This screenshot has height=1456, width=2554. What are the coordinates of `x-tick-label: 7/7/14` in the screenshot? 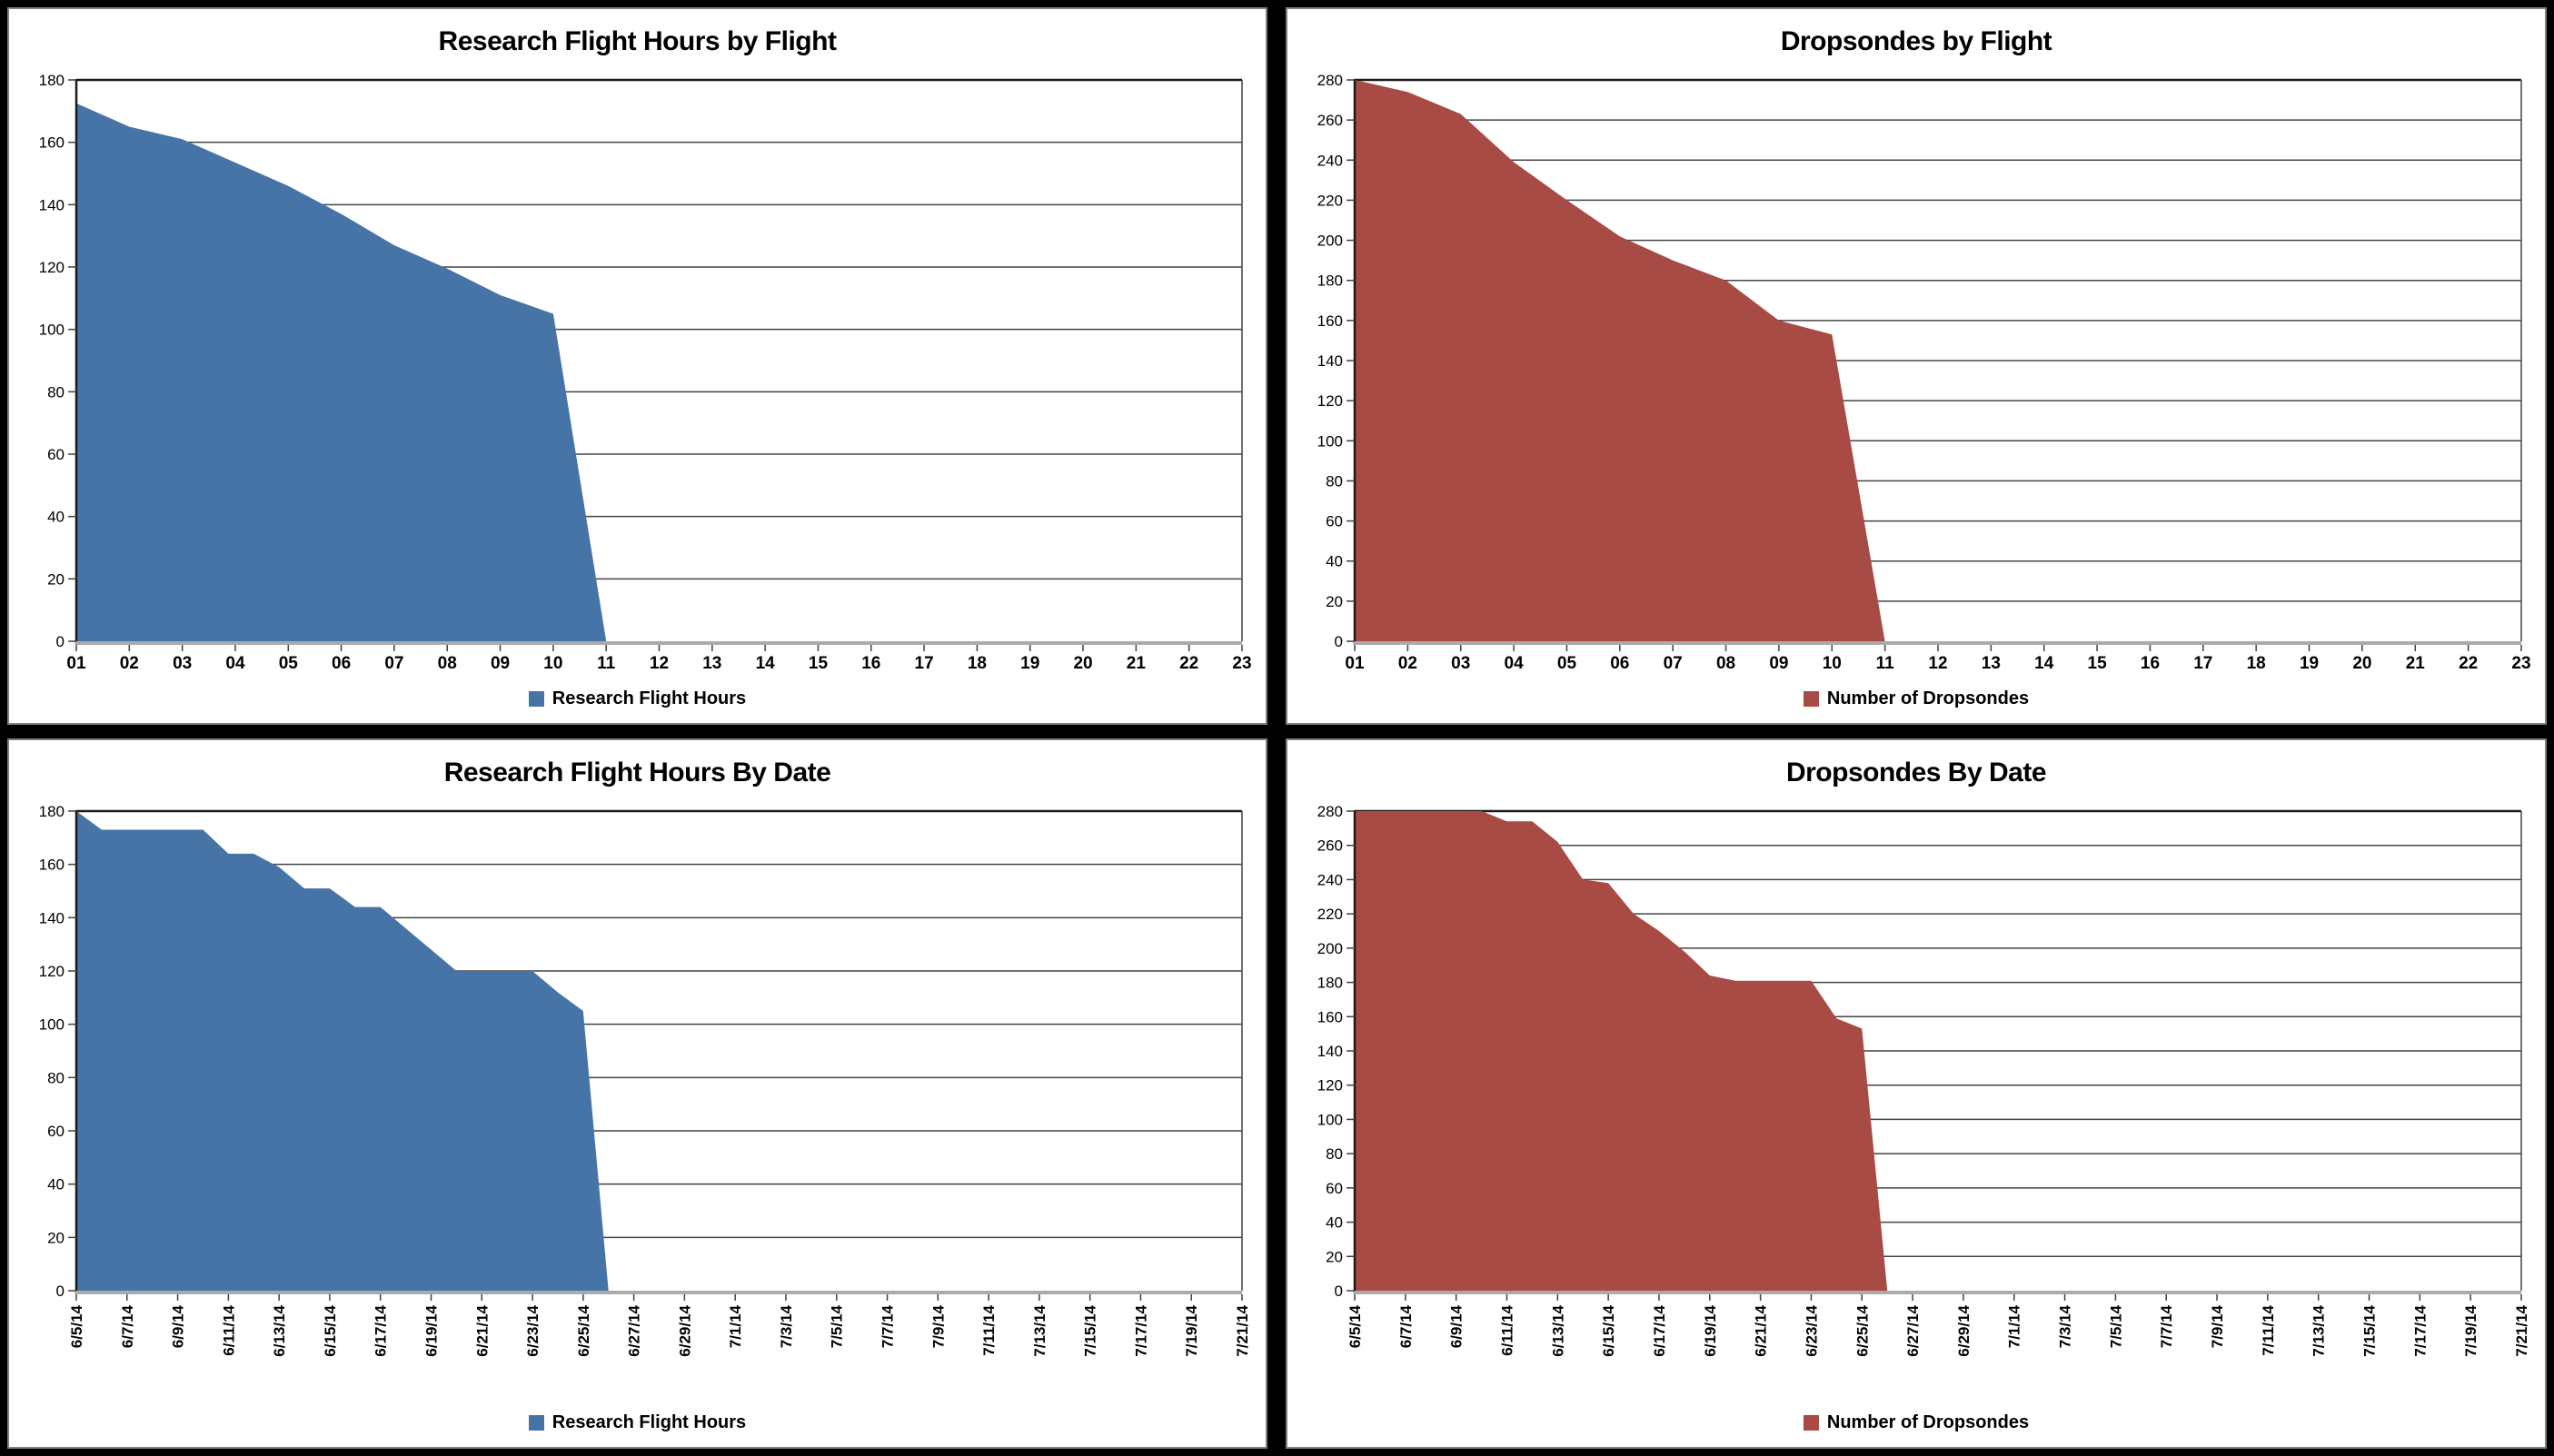 It's located at (2166, 1326).